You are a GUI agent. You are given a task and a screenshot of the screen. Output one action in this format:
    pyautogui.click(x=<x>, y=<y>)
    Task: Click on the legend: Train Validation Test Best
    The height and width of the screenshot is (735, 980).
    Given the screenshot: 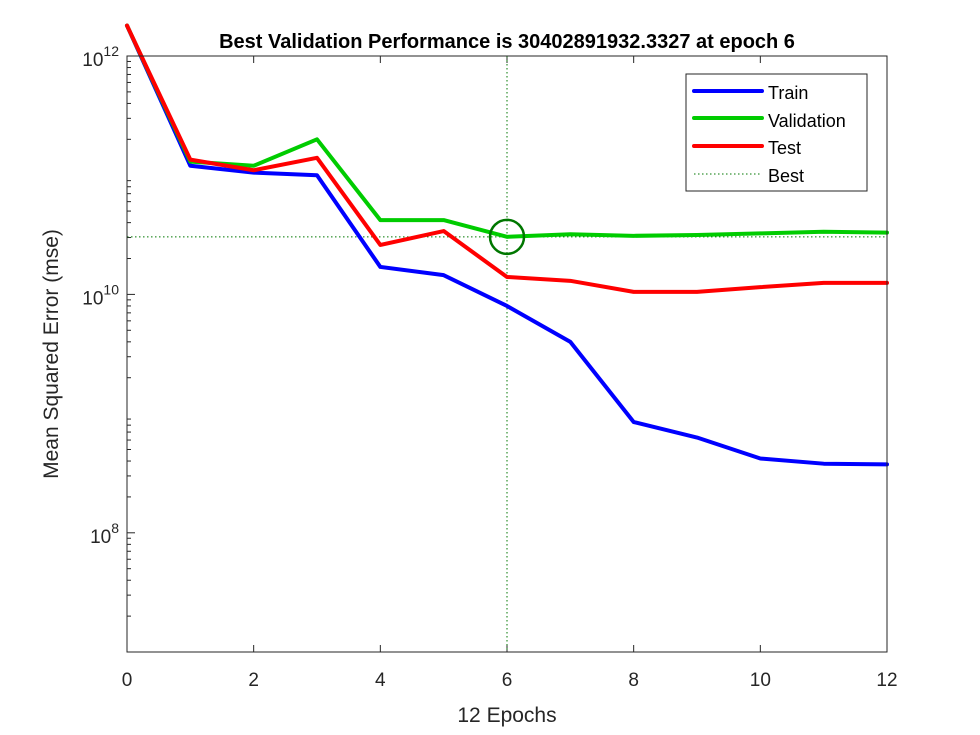 What is the action you would take?
    pyautogui.click(x=776, y=132)
    